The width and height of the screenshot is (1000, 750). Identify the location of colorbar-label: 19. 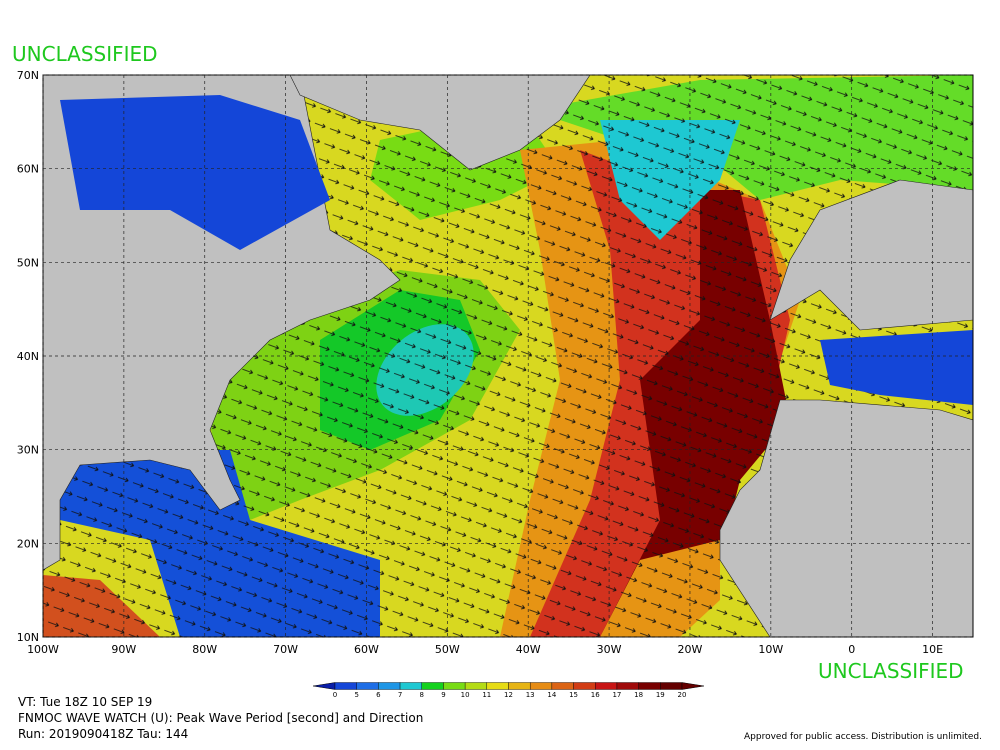
(660, 695).